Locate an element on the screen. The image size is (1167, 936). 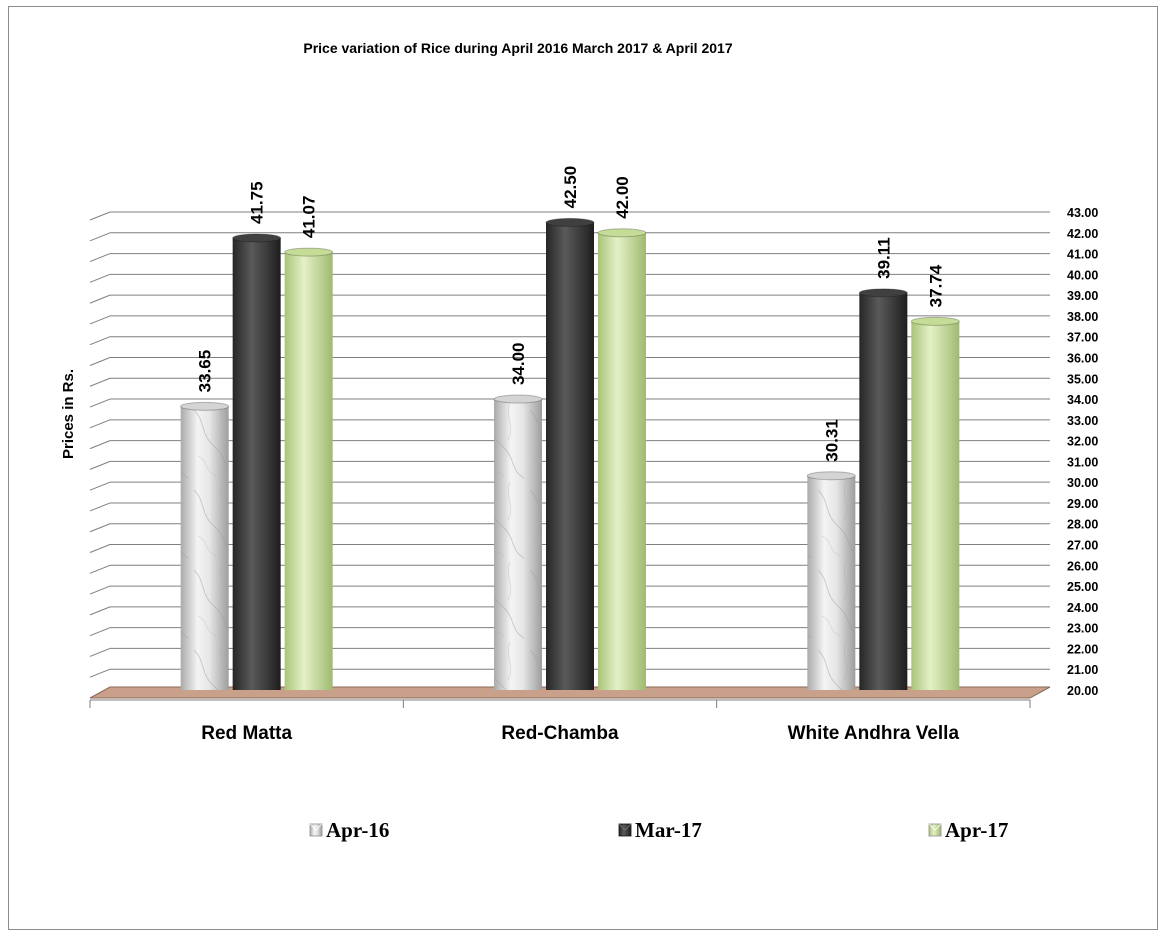
y-tick-label: 31.00 is located at coordinates (1082, 462).